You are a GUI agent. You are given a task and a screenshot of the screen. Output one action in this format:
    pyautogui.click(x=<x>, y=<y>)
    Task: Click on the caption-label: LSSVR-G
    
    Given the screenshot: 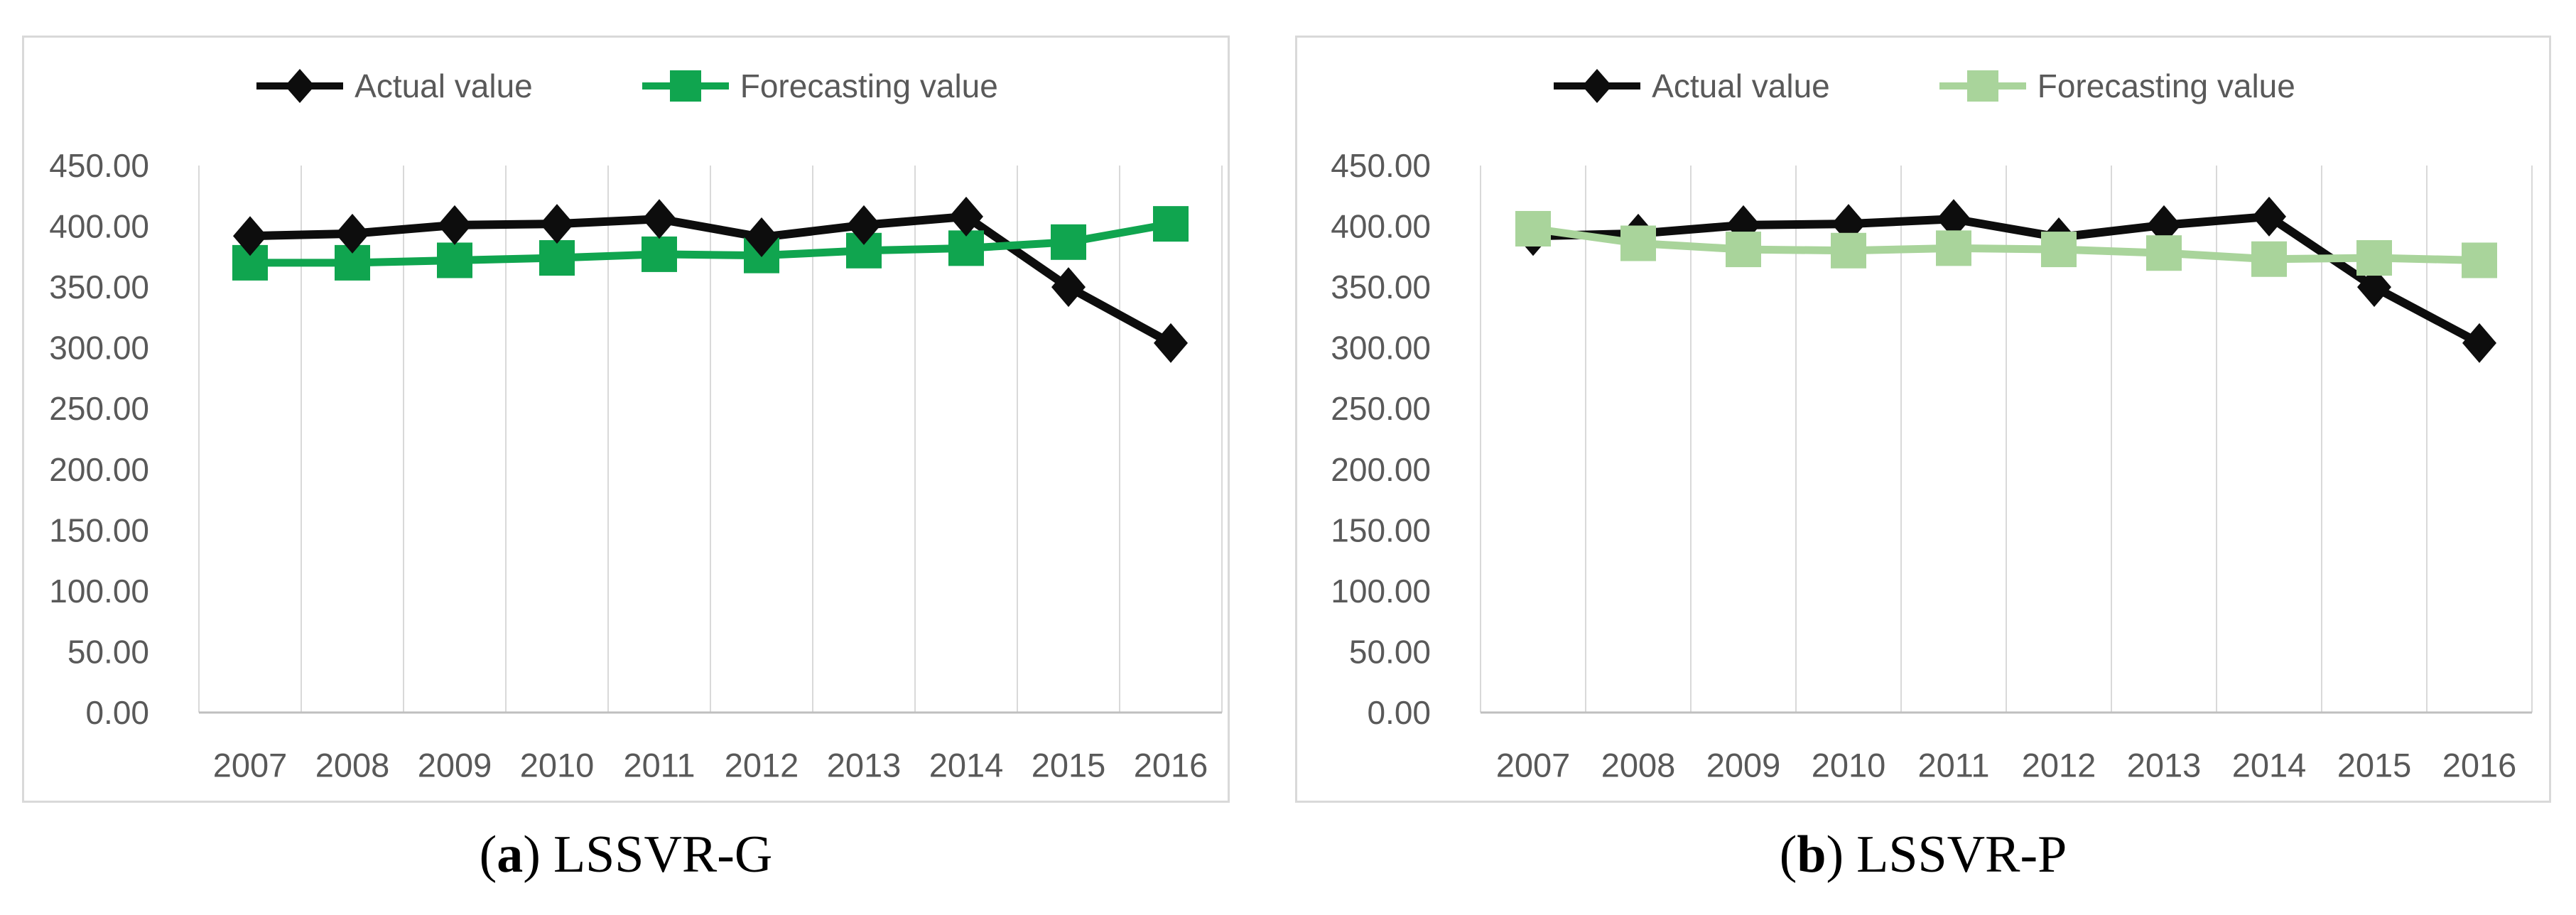 What is the action you would take?
    pyautogui.click(x=663, y=854)
    